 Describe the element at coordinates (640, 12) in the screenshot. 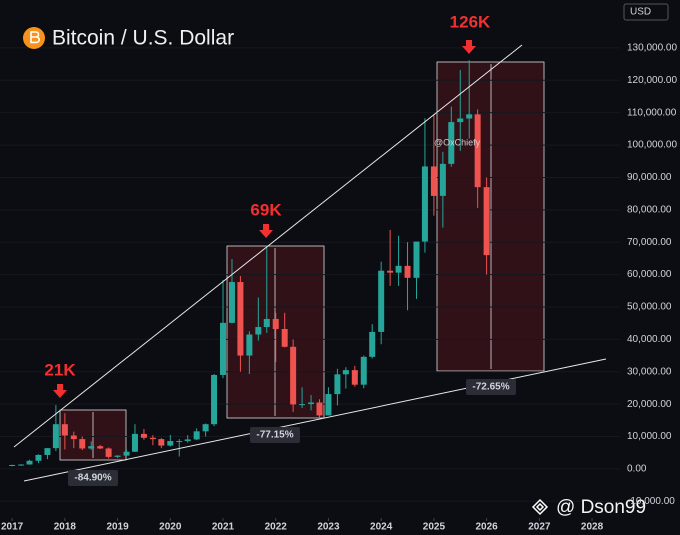

I see `currency: USD` at that location.